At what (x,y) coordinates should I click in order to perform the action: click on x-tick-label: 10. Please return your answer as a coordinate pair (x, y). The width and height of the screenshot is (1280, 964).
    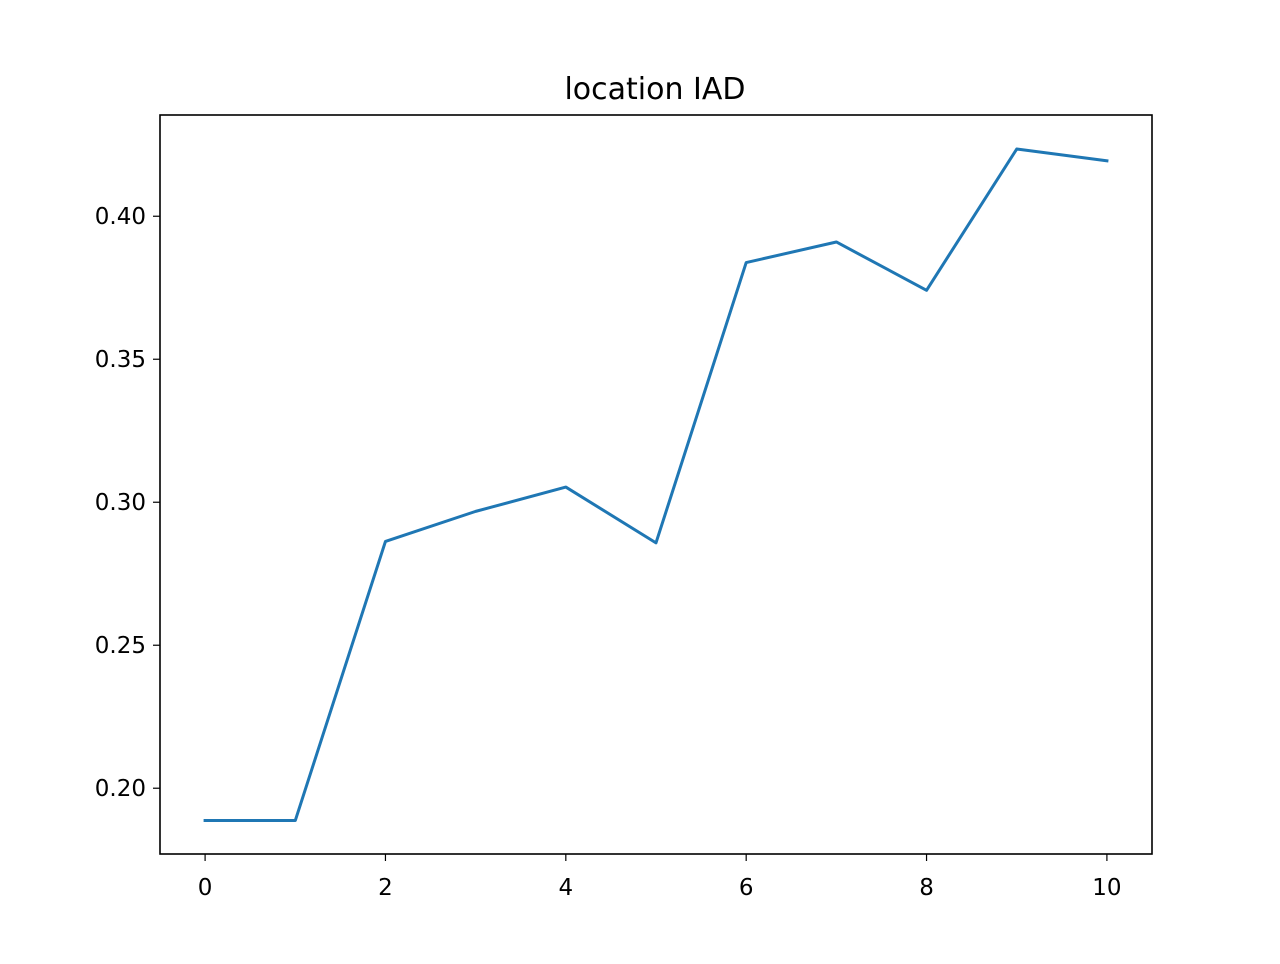
    Looking at the image, I should click on (1106, 888).